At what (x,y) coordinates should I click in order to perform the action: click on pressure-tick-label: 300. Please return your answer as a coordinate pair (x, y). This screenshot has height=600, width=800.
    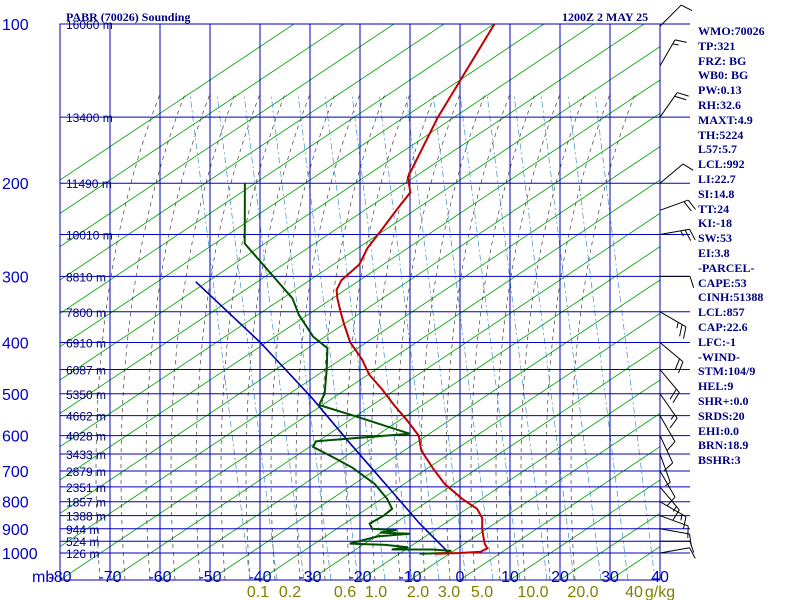
    Looking at the image, I should click on (15, 277).